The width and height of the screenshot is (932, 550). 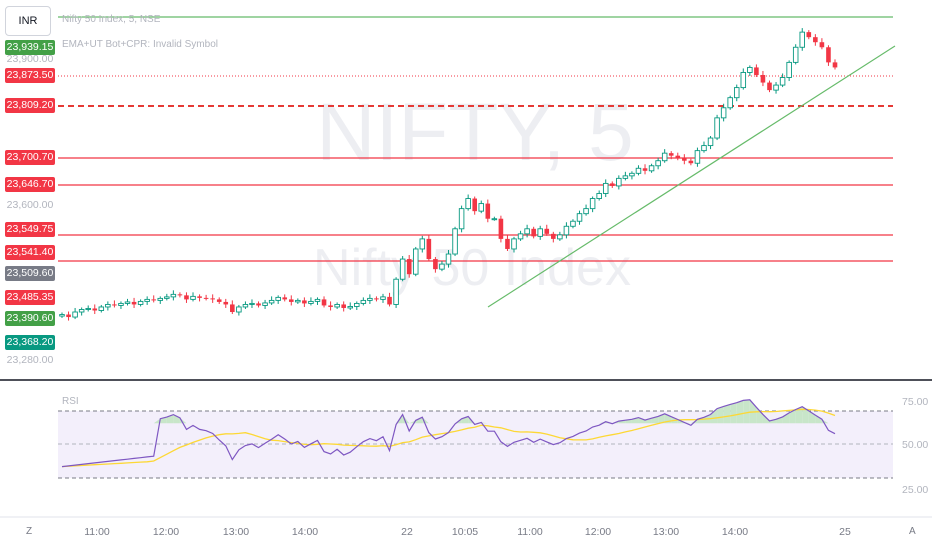 I want to click on time-axis-label: 25, so click(x=845, y=532).